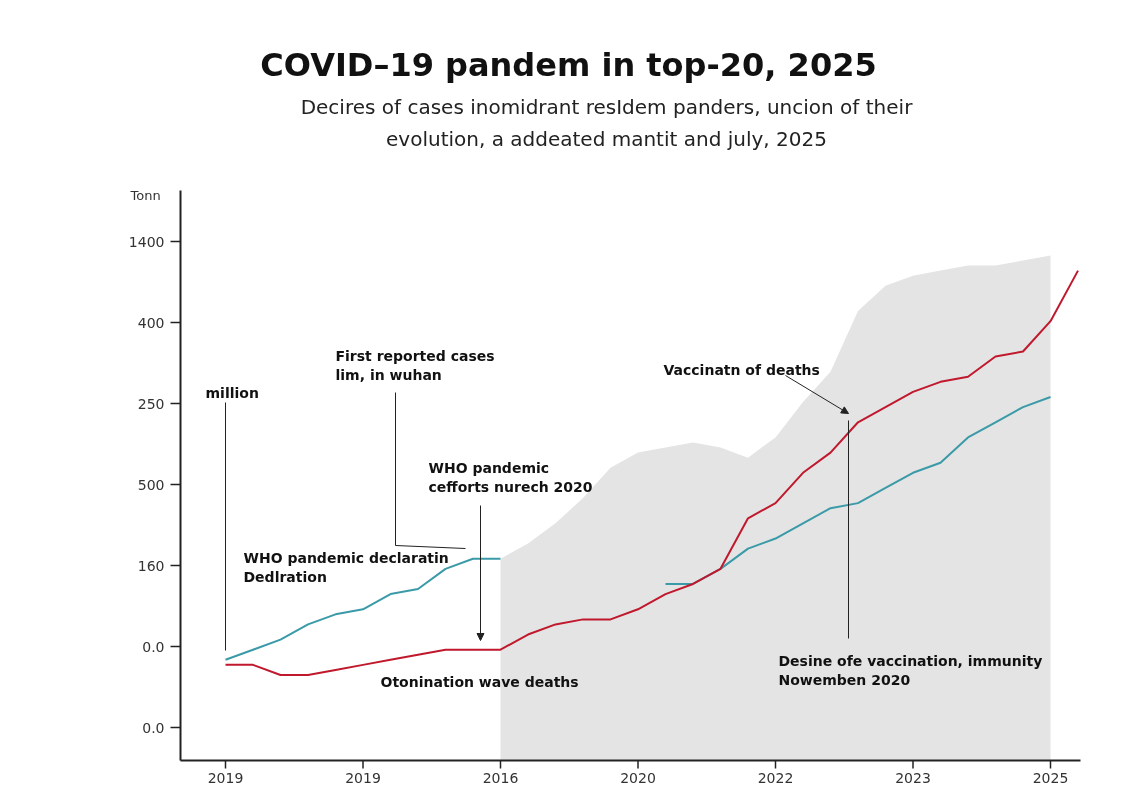 Image resolution: width=1137 pixels, height=791 pixels. Describe the element at coordinates (910, 670) in the screenshot. I see `annotation: Desine ofe vaccination, immunity Nowemben 2020` at that location.